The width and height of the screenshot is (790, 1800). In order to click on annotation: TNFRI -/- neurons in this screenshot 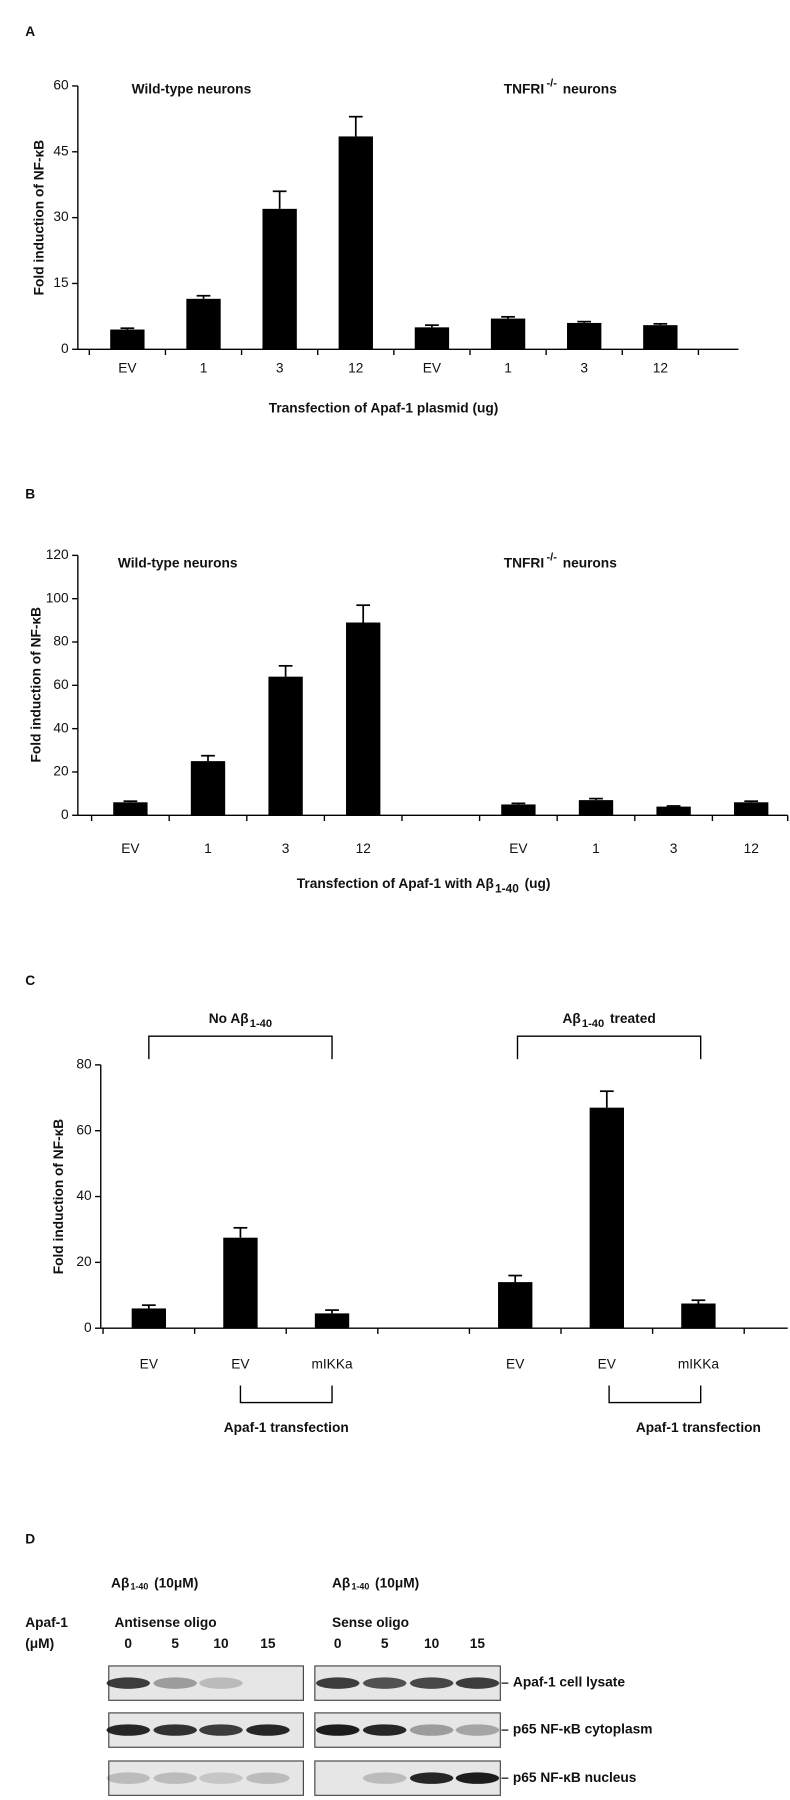, I will do `click(560, 86)`.